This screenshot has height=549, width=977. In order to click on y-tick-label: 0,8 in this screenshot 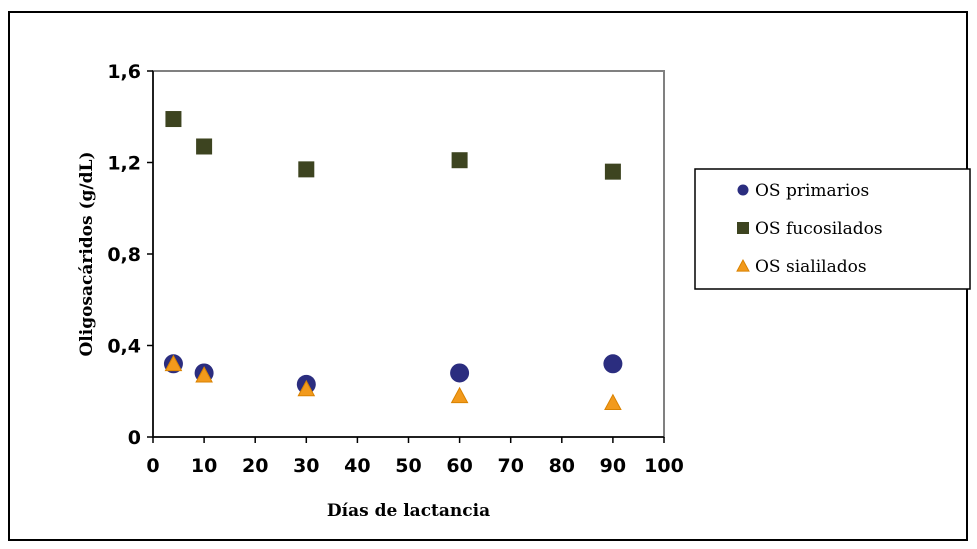, I will do `click(124, 255)`.